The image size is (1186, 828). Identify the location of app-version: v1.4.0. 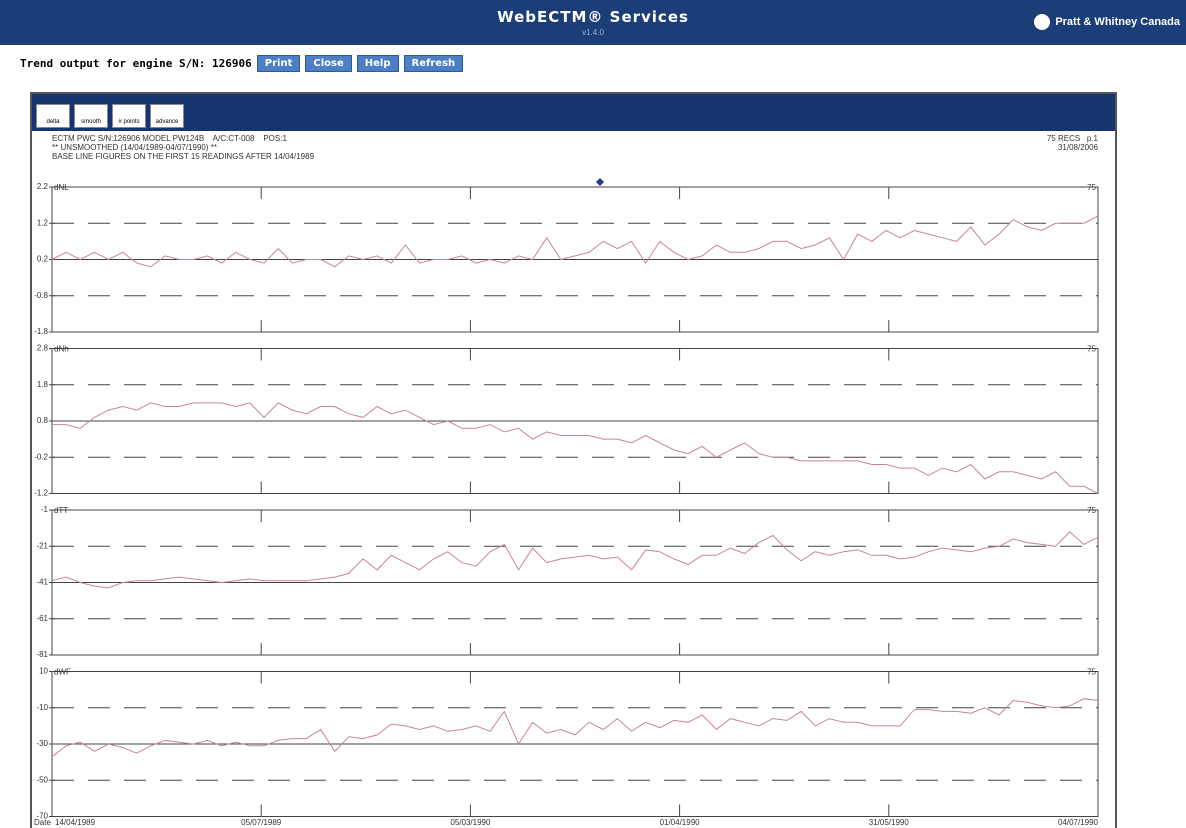
(593, 32).